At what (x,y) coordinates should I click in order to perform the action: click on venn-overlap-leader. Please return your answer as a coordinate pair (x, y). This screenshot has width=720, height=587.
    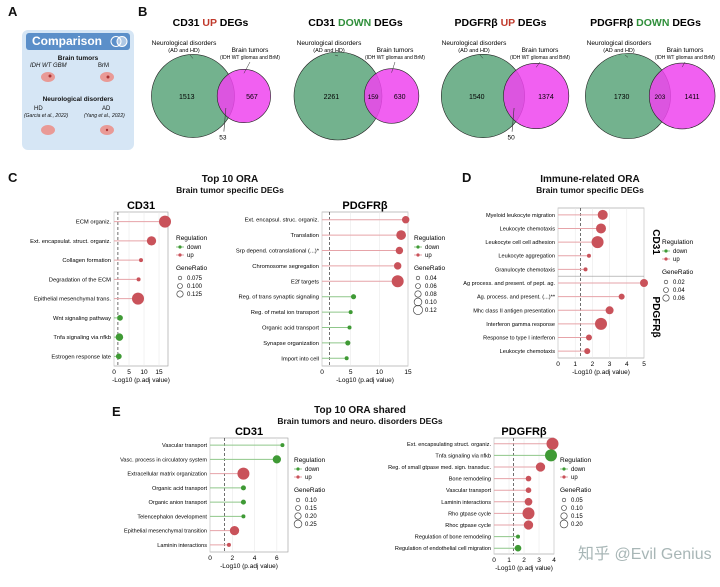
    Looking at the image, I should click on (513, 119).